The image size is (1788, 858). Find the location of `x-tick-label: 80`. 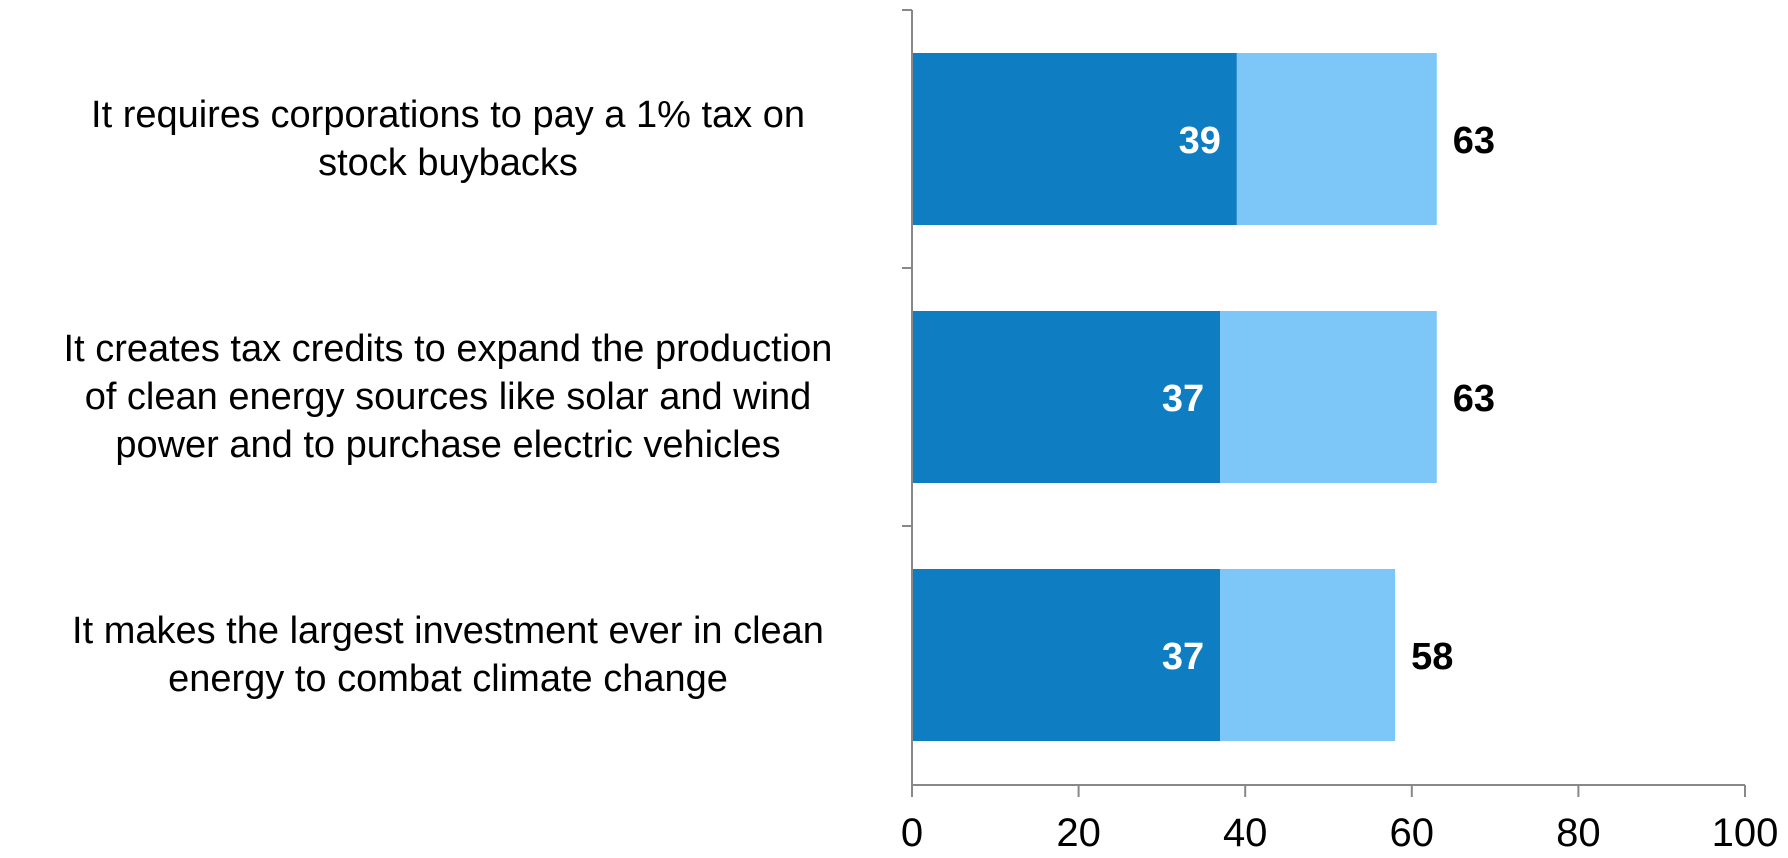

x-tick-label: 80 is located at coordinates (1578, 832).